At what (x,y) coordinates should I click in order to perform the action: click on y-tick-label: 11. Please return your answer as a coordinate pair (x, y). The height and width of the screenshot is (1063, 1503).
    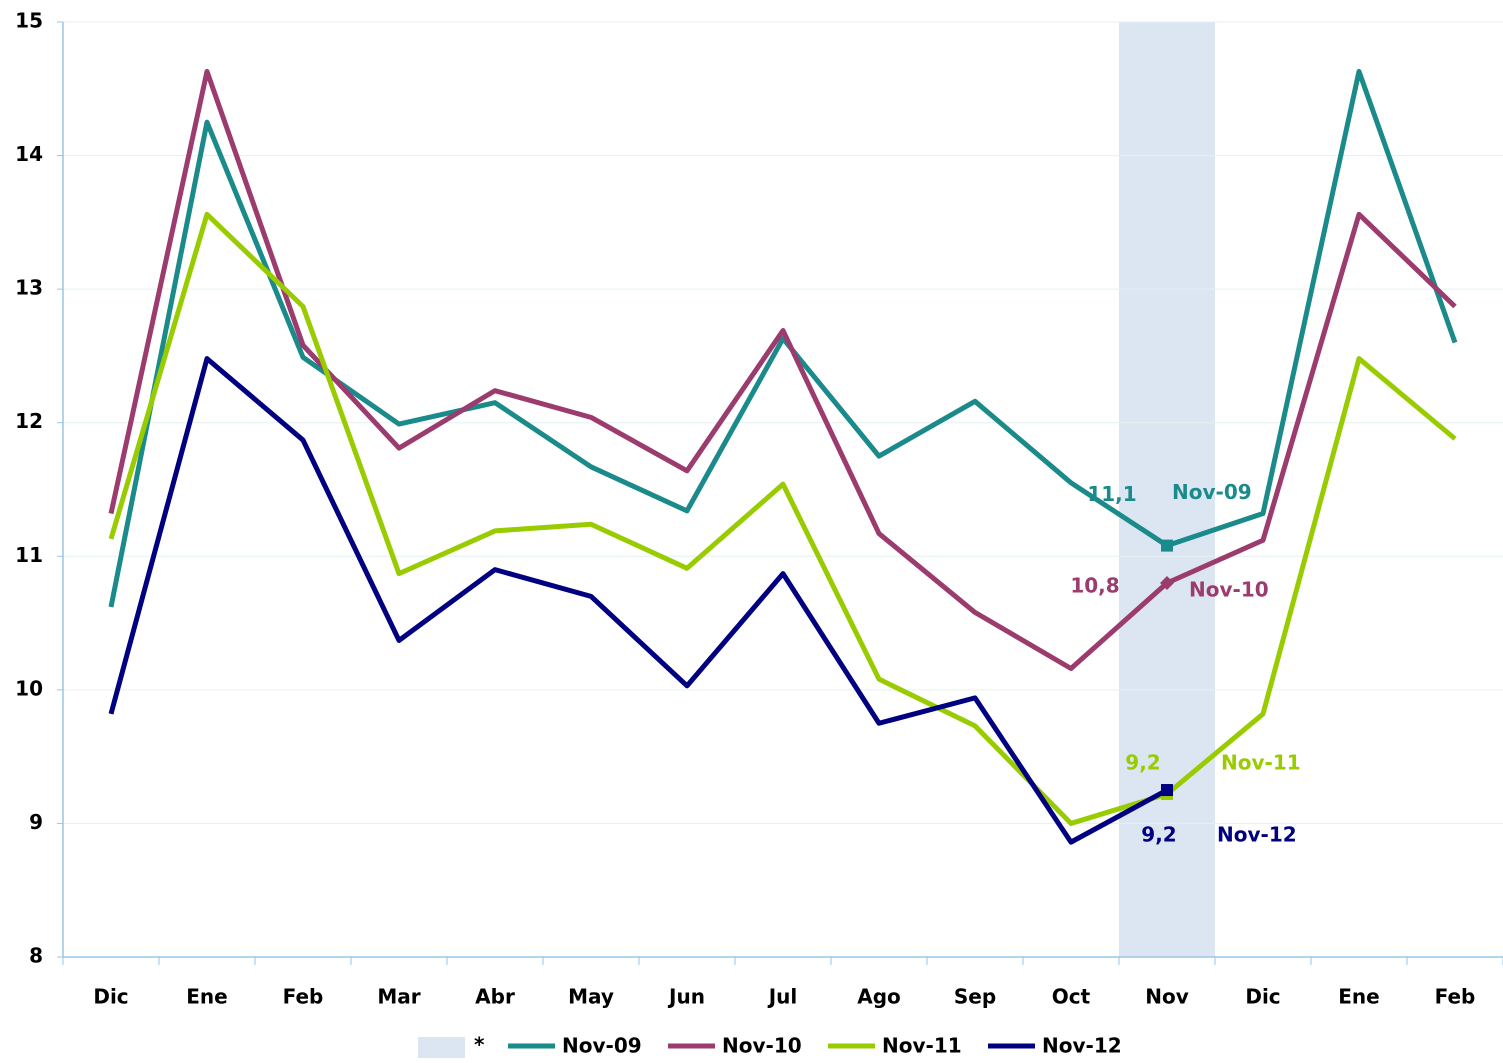
    Looking at the image, I should click on (29, 555).